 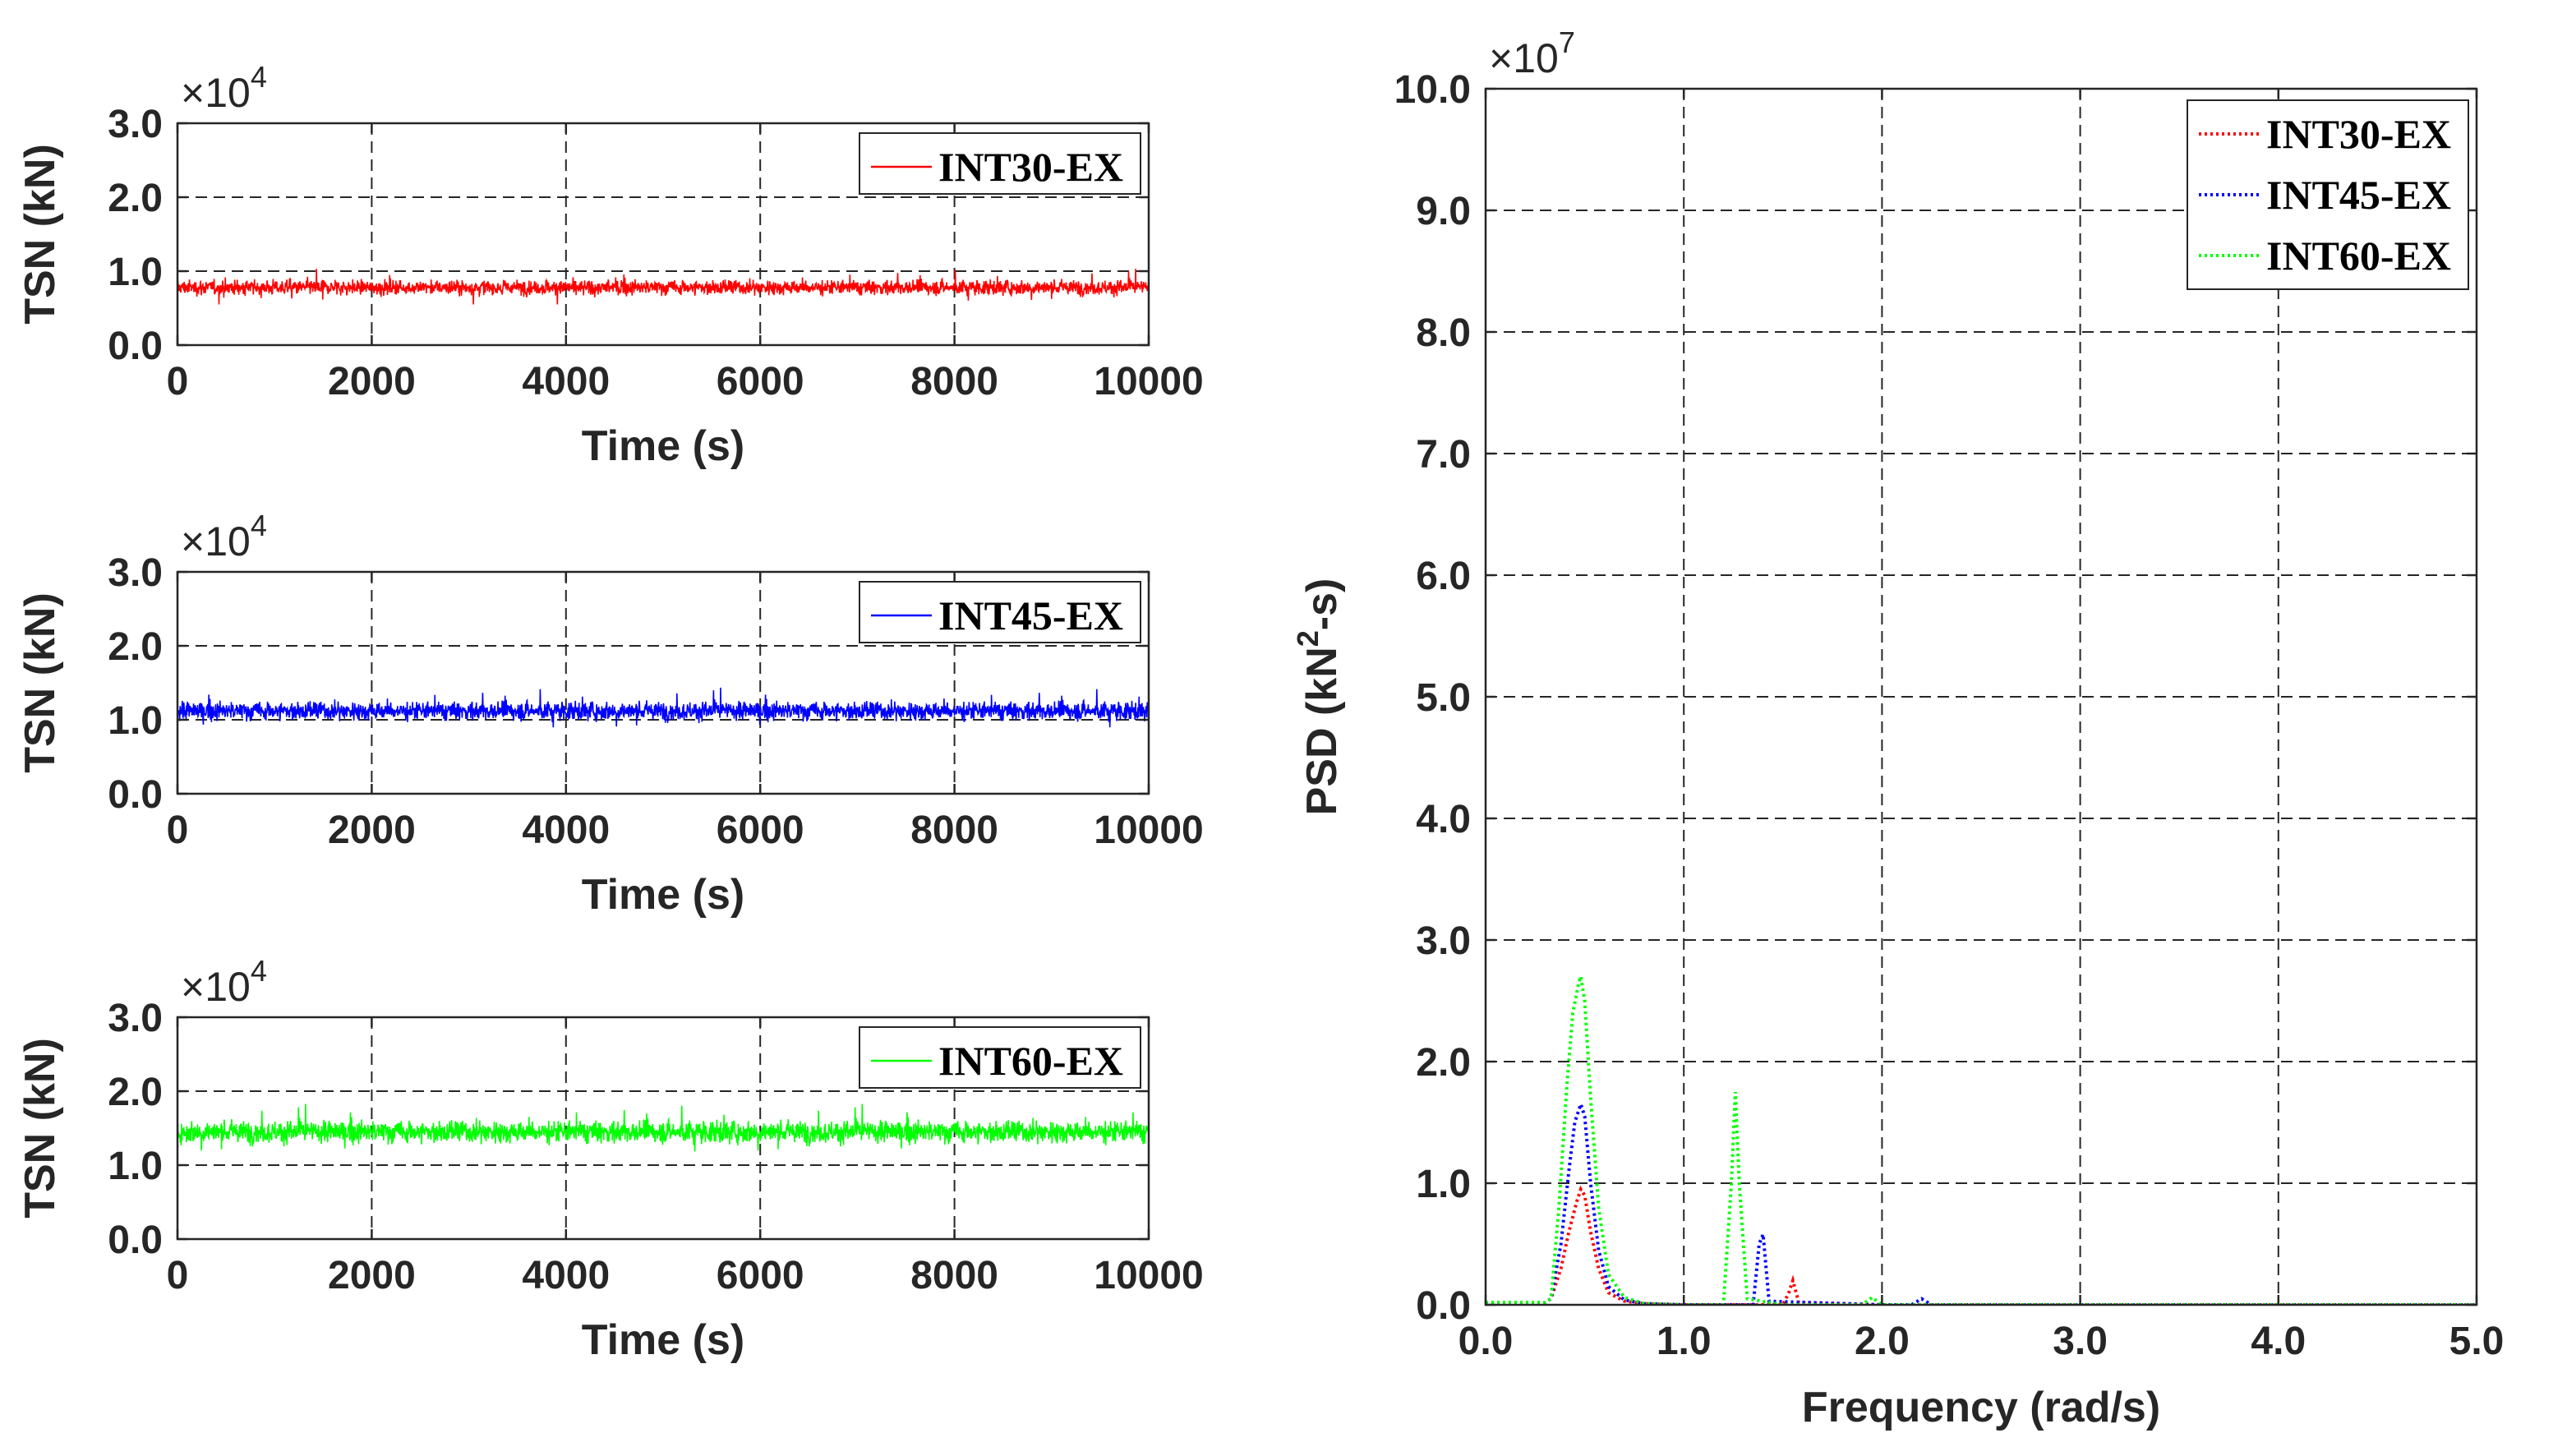 What do you see at coordinates (1532, 53) in the screenshot?
I see `y-multiplier: ×10⁷` at bounding box center [1532, 53].